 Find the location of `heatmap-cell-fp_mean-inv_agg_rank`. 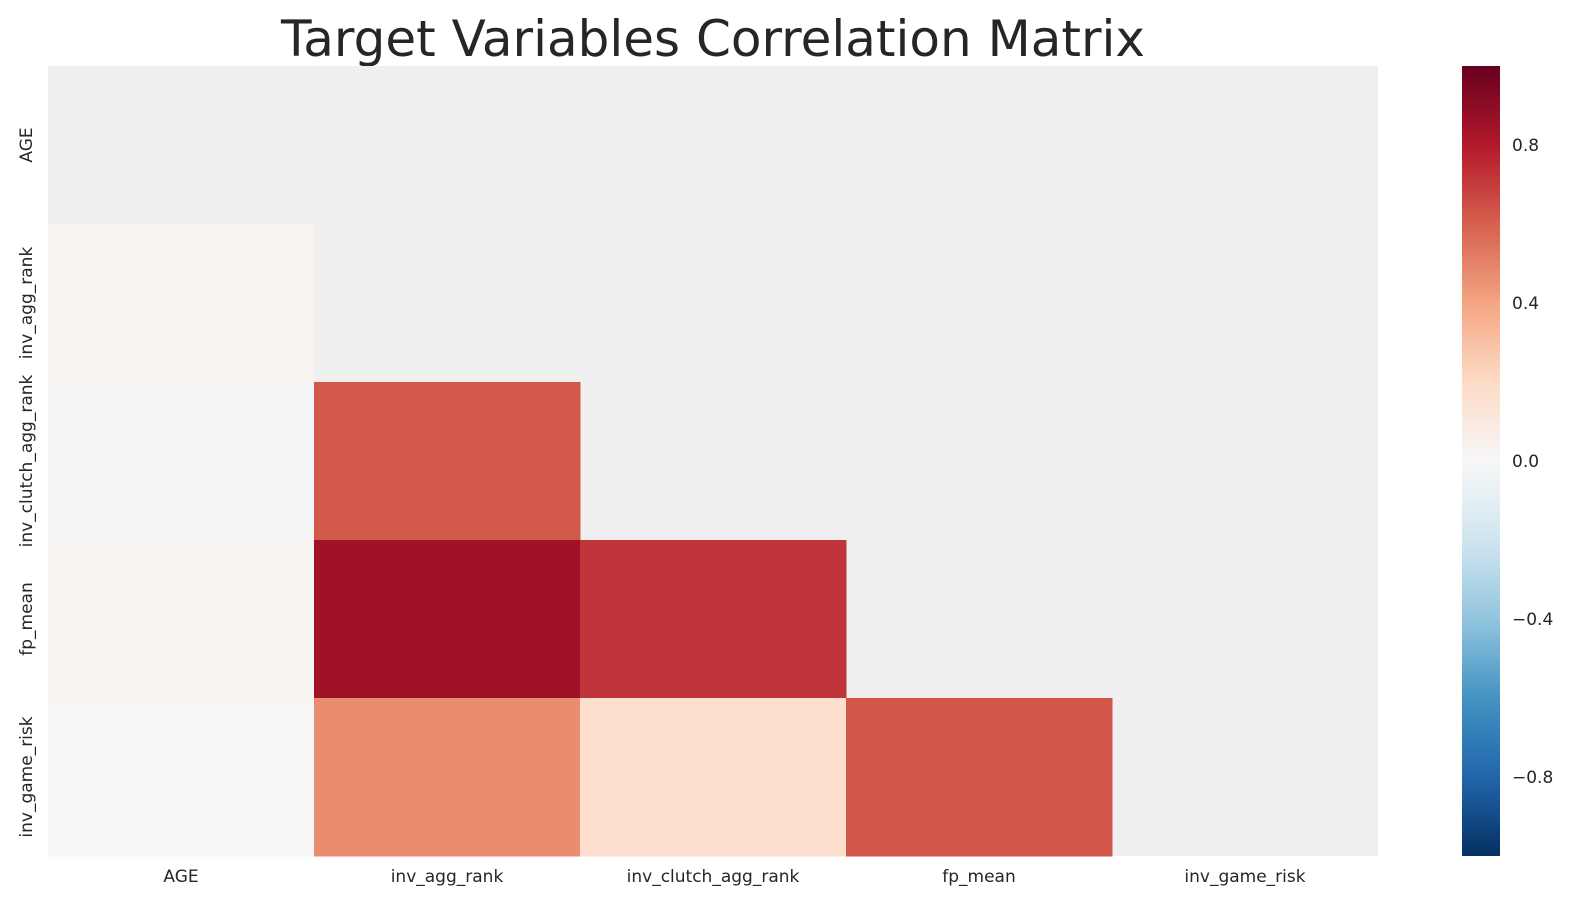

heatmap-cell-fp_mean-inv_agg_rank is located at coordinates (447, 619).